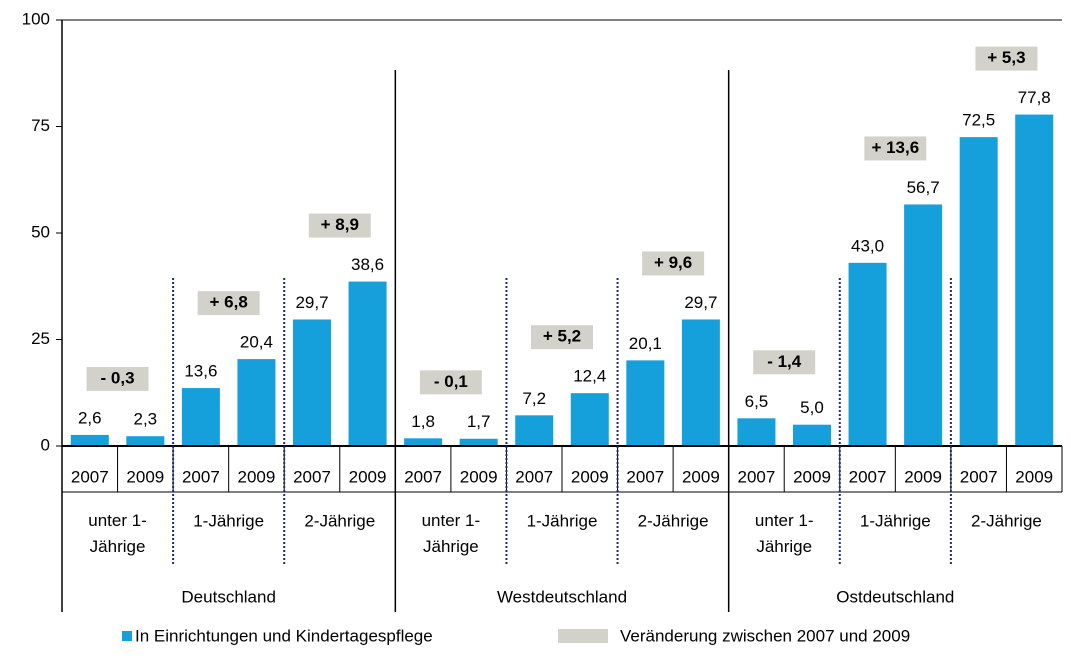  I want to click on change-label: + 5,3, so click(1006, 57).